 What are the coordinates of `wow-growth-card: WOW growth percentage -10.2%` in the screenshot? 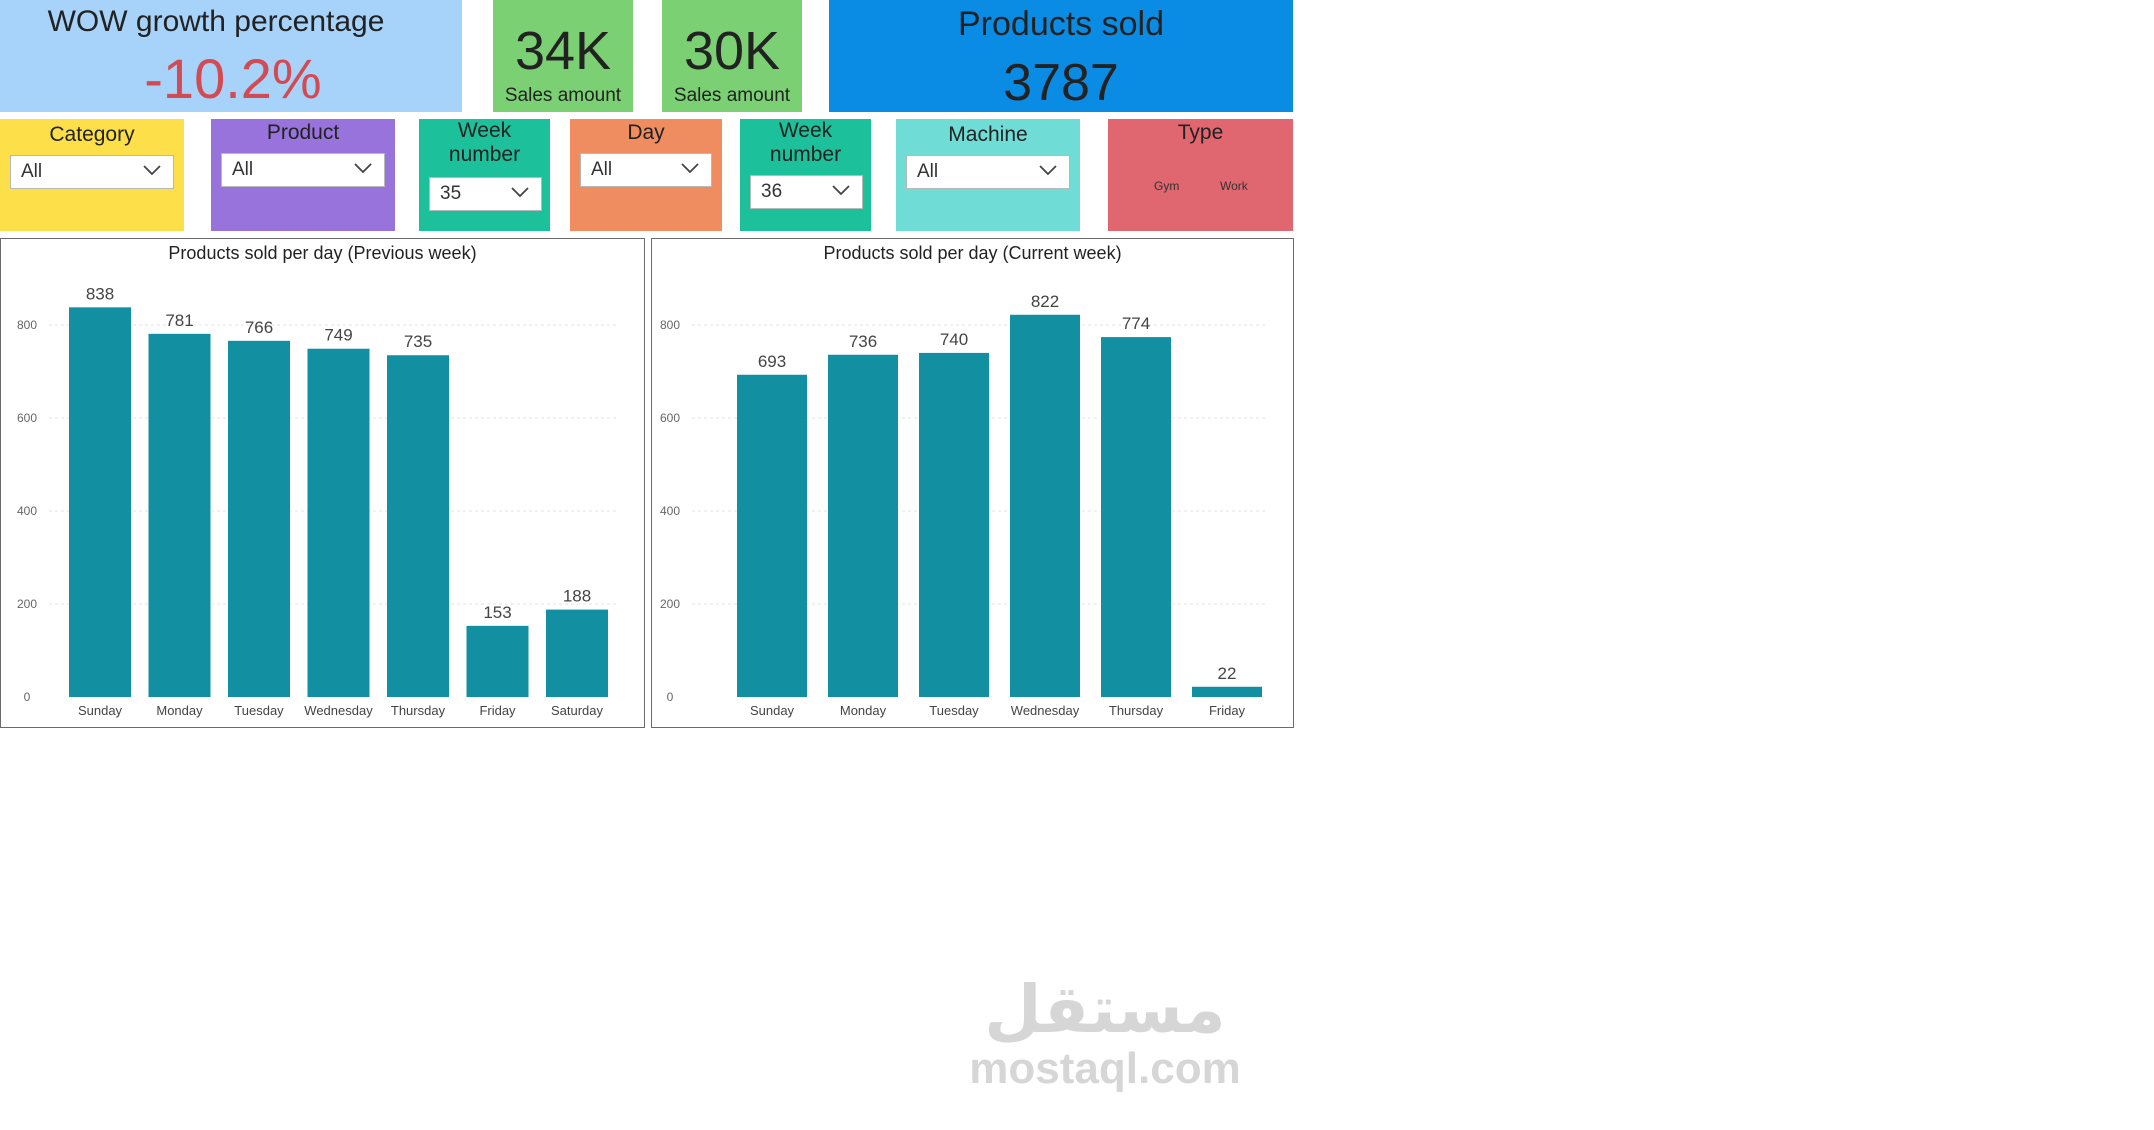 It's located at (231, 56).